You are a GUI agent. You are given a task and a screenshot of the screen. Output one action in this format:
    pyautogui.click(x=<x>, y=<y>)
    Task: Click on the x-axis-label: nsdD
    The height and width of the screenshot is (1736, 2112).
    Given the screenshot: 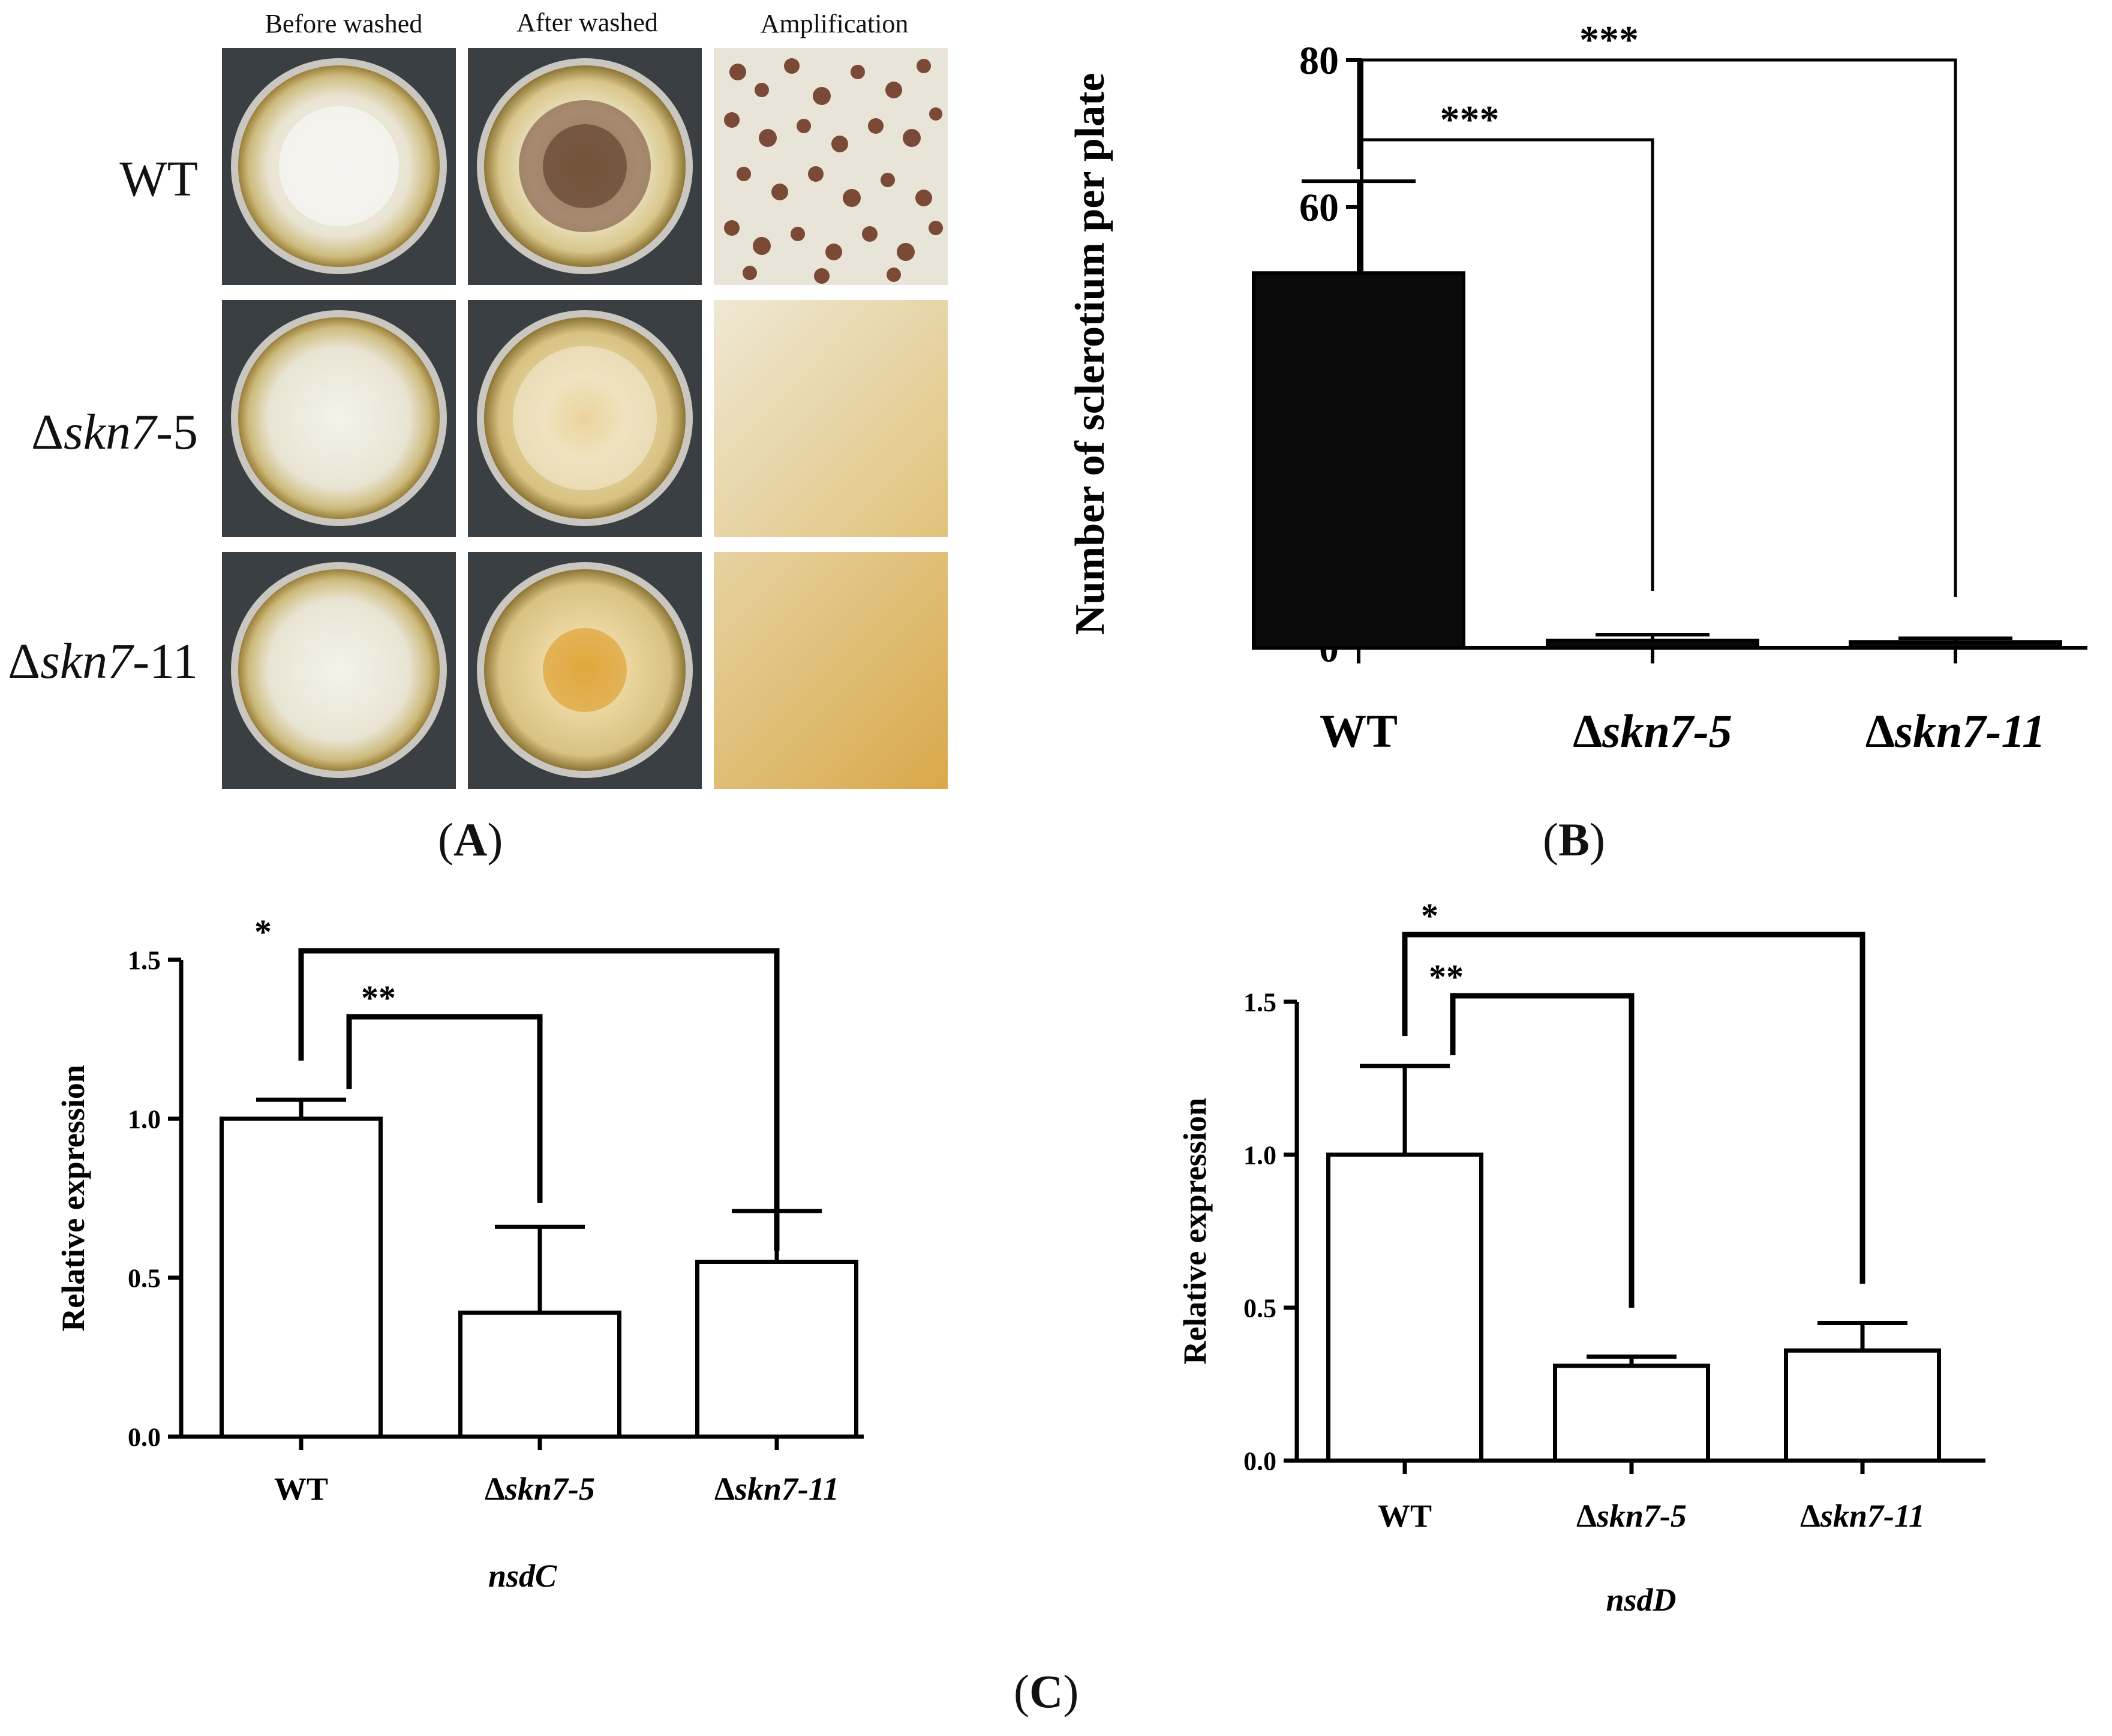 What is the action you would take?
    pyautogui.click(x=1641, y=1600)
    